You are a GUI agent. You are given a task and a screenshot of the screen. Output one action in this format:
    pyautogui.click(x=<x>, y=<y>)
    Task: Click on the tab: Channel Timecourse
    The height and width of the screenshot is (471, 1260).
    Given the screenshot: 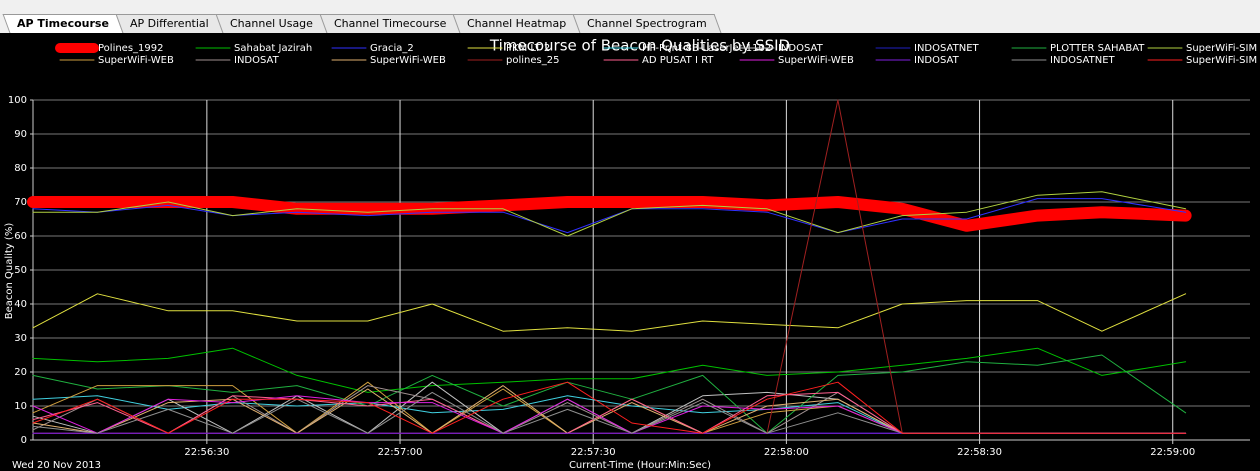 What is the action you would take?
    pyautogui.click(x=390, y=23)
    